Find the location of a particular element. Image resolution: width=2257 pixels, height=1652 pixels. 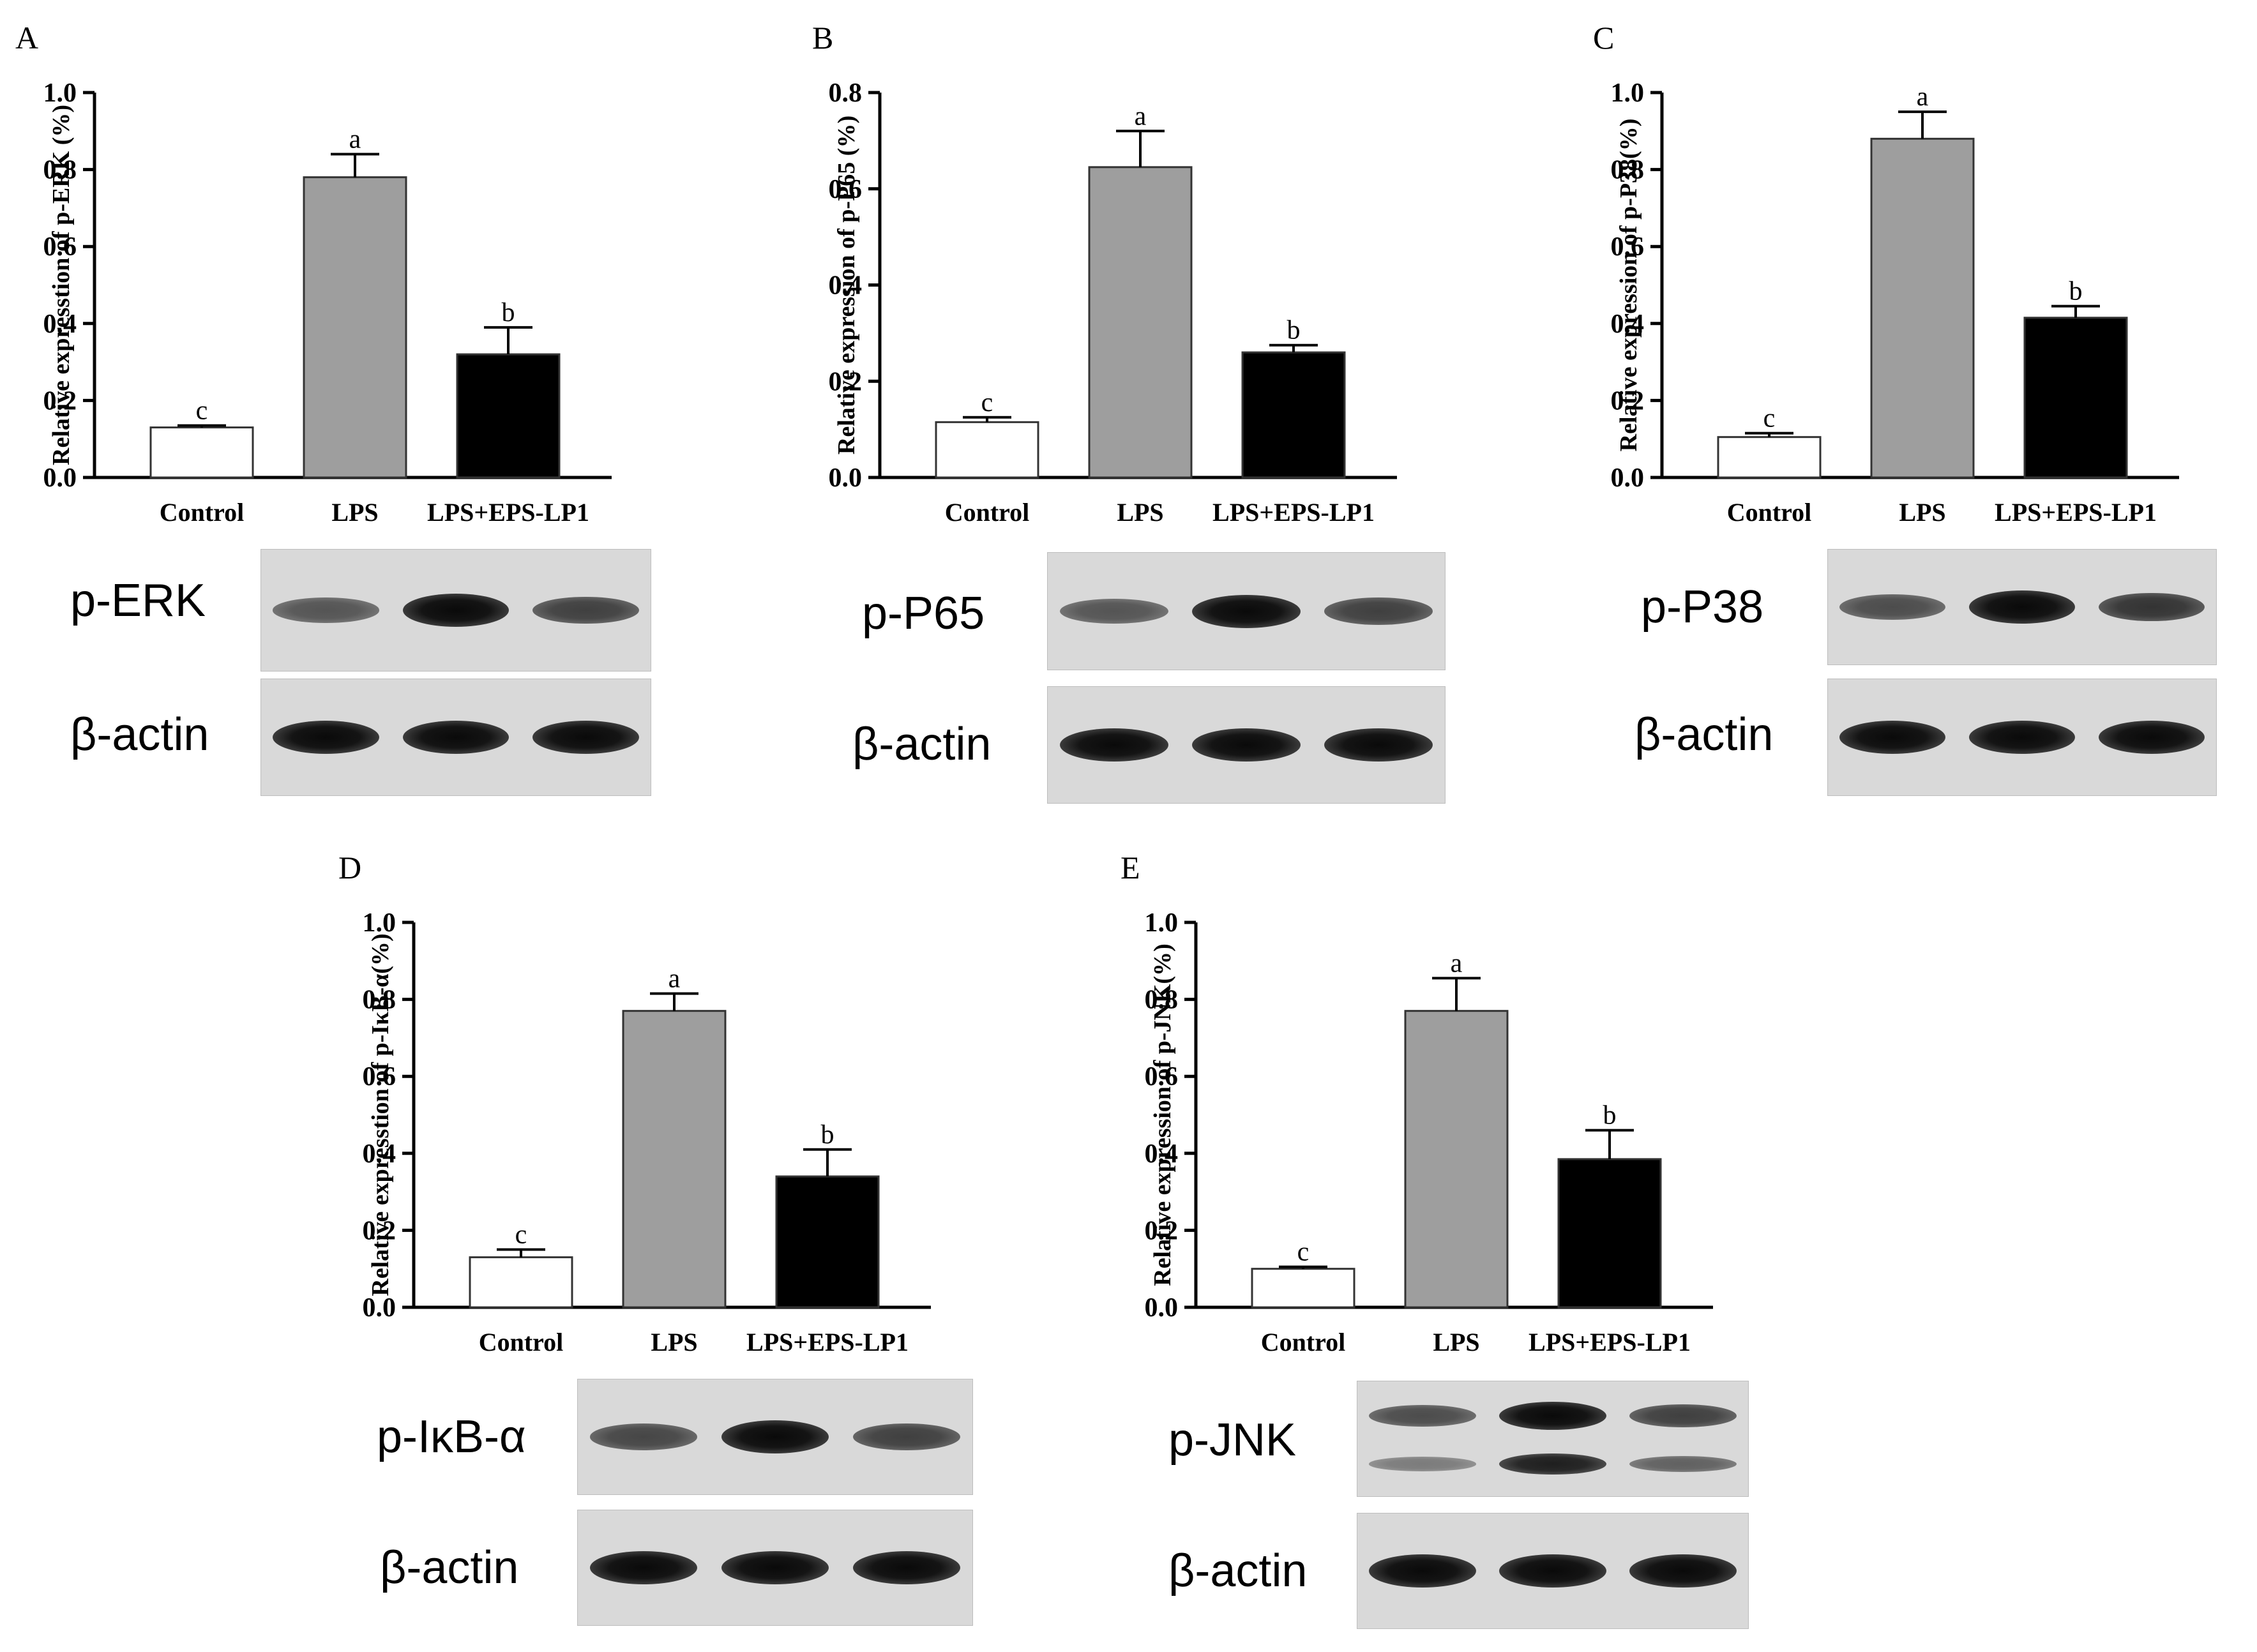

panel-letter-d: D is located at coordinates (350, 867).